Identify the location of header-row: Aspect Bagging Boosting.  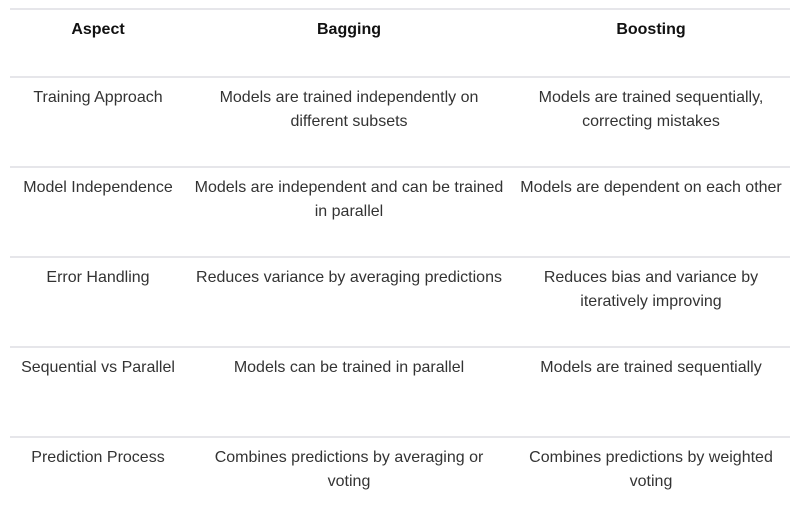
(400, 42).